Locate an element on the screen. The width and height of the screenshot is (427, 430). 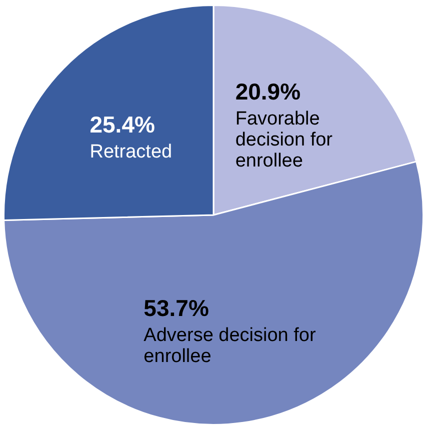
data-label: 53.7% is located at coordinates (176, 308).